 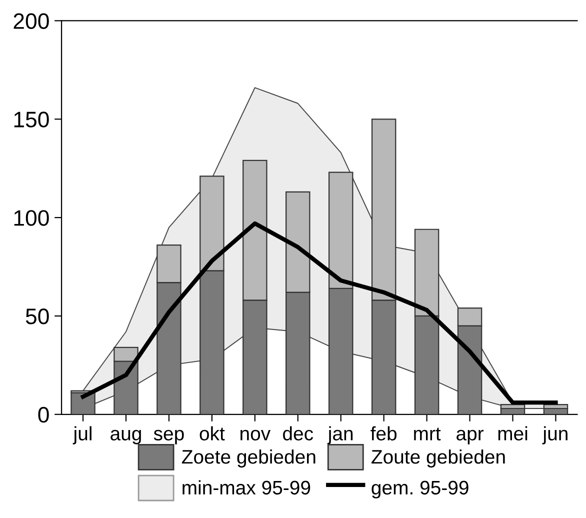 I want to click on x-tick-label: apr, so click(x=470, y=437).